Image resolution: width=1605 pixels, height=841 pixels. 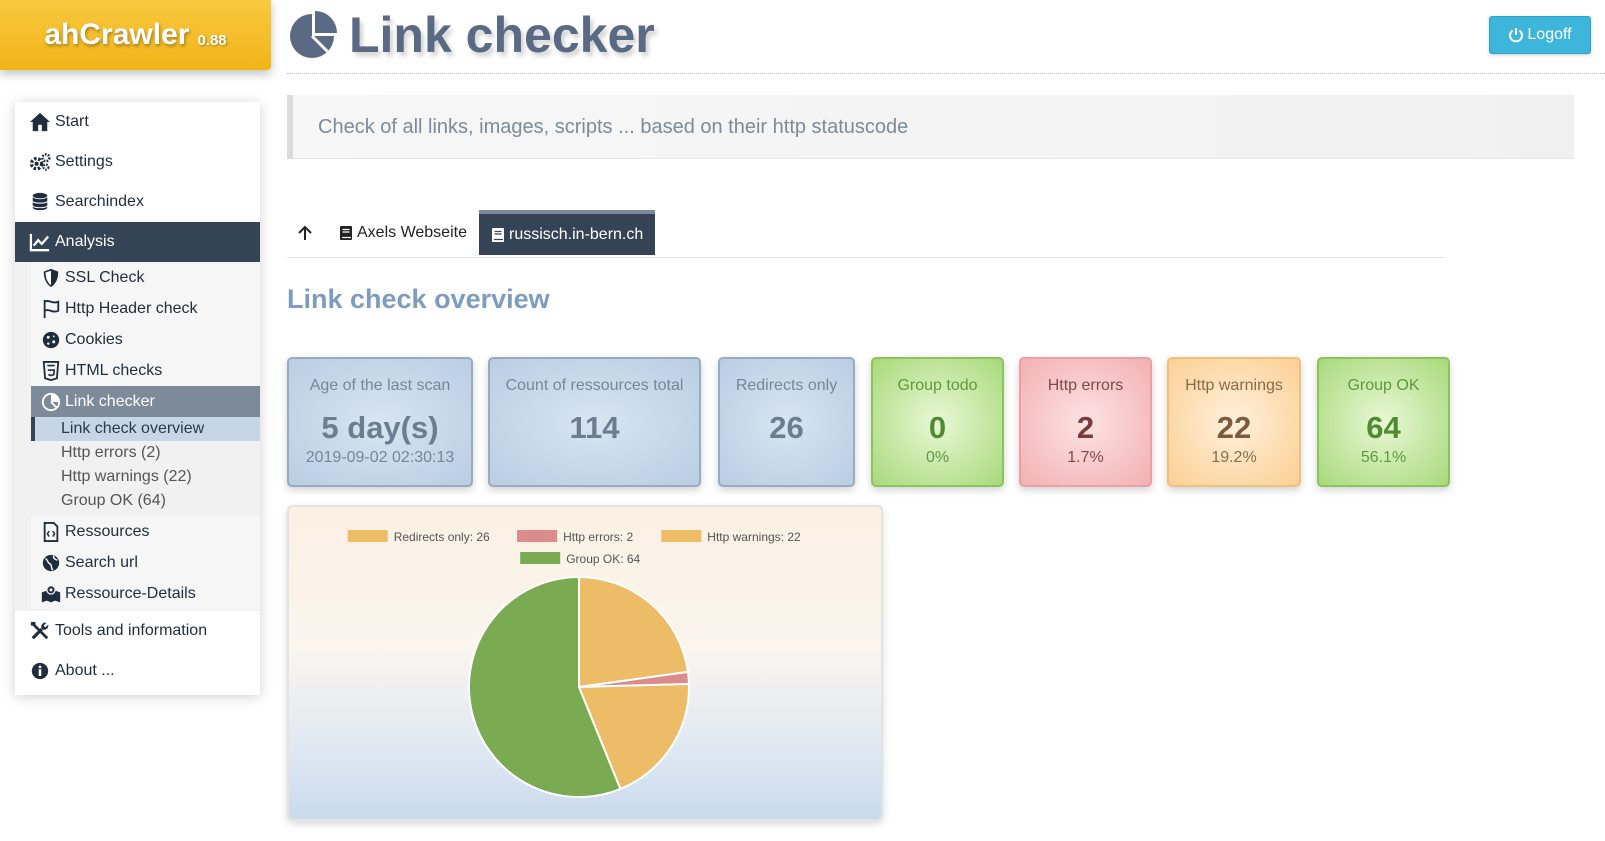 I want to click on legend-label: Http warnings: 22, so click(x=754, y=537).